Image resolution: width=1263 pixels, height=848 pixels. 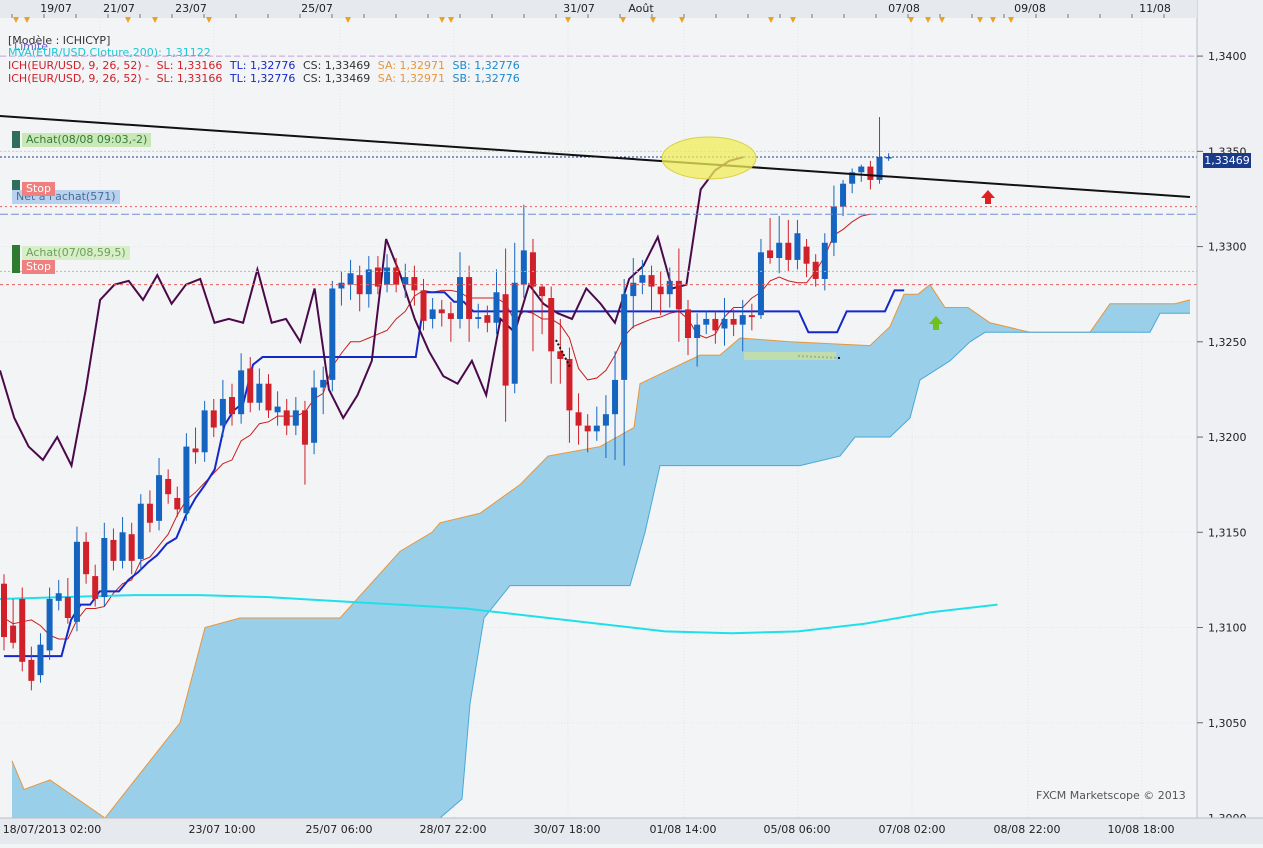 What do you see at coordinates (61, 40) in the screenshot?
I see `model-label: [Modèle : ICHICYP]` at bounding box center [61, 40].